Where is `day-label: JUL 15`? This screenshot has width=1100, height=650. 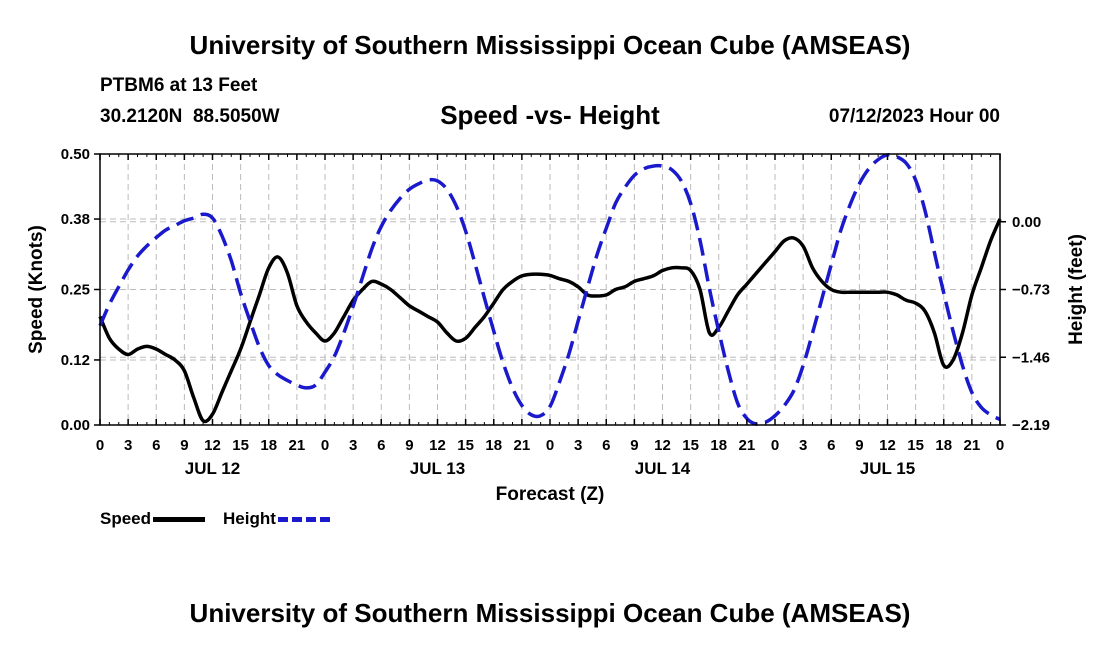 day-label: JUL 15 is located at coordinates (887, 468).